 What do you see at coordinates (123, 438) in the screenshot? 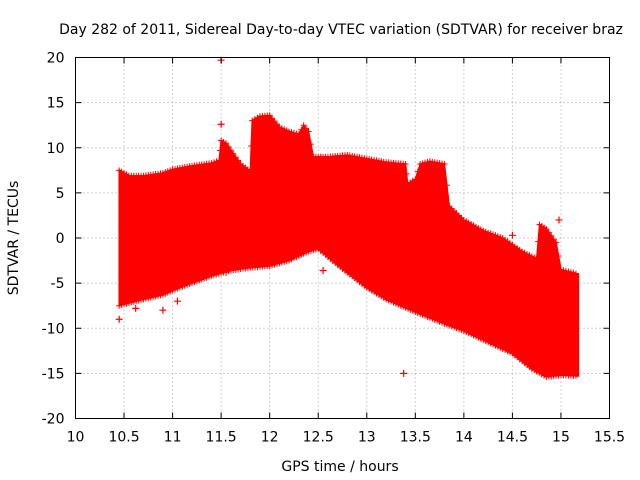
I see `x-tick-label: 10.5` at bounding box center [123, 438].